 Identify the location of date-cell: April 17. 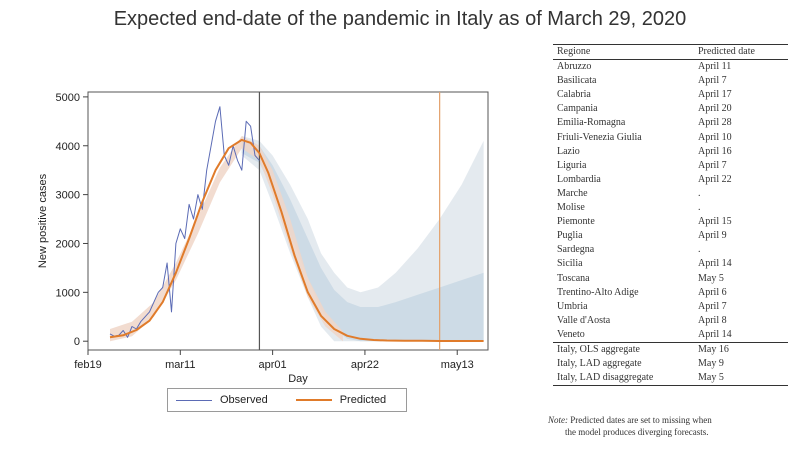
(715, 95).